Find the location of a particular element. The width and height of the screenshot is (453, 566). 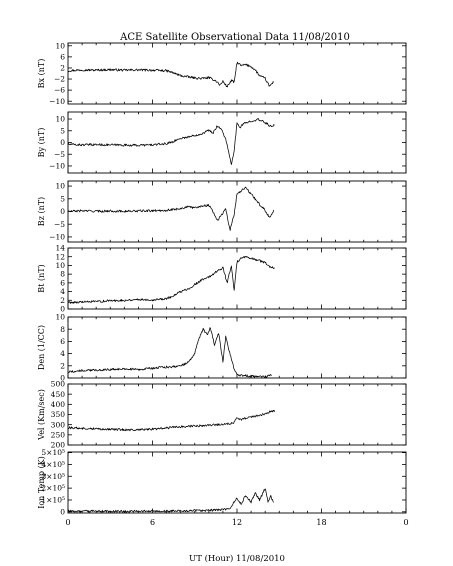

y-tick-label: −6 is located at coordinates (59, 90).